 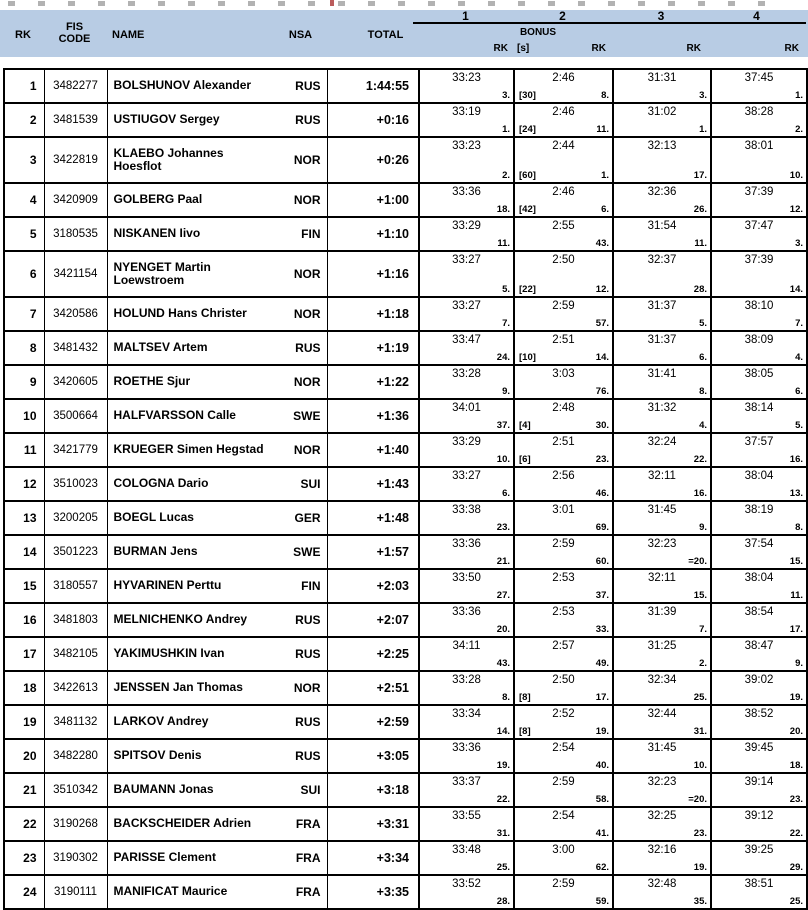 What do you see at coordinates (164, 857) in the screenshot?
I see `athlete-name: PARISSE Clement` at bounding box center [164, 857].